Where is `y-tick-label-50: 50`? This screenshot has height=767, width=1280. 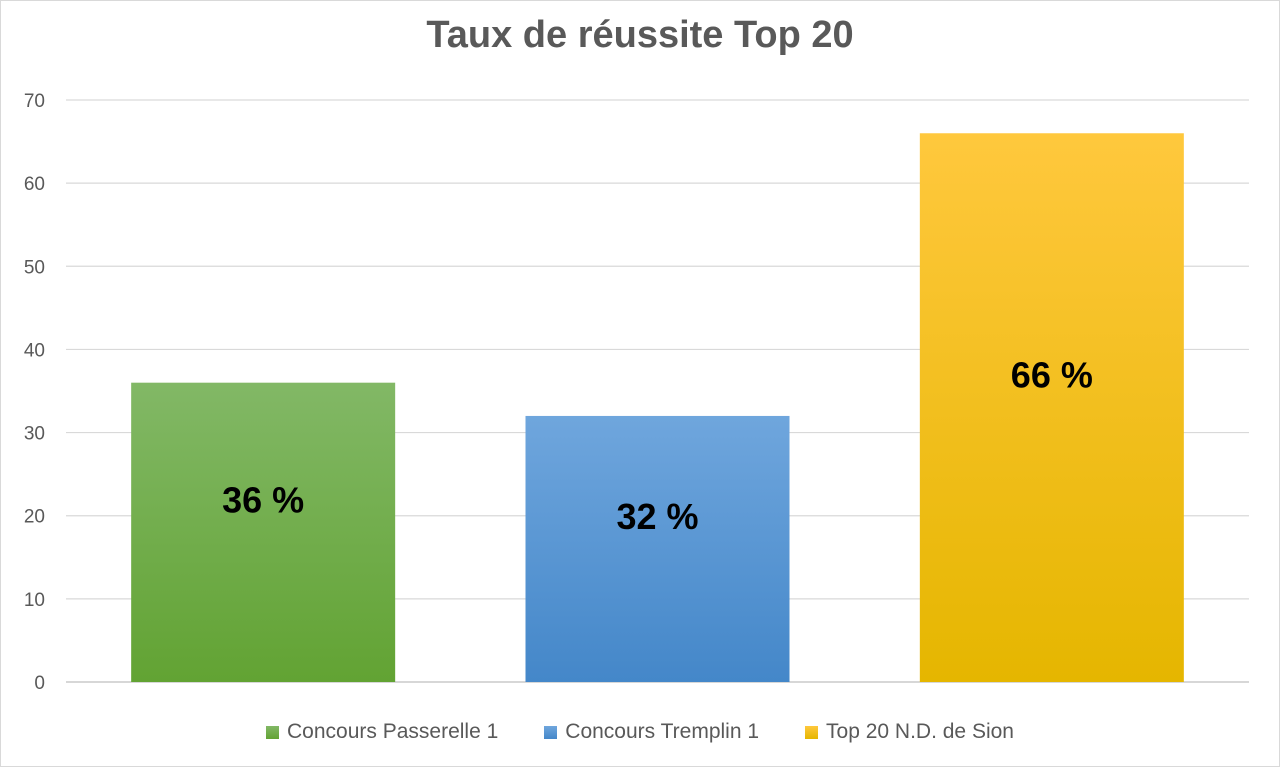 y-tick-label-50: 50 is located at coordinates (34, 267).